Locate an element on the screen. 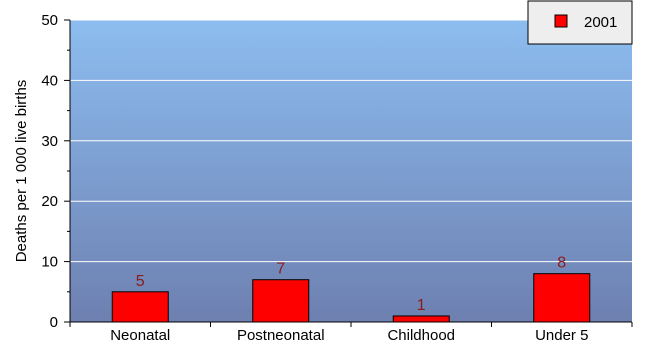 This screenshot has height=343, width=661. x-tick-label: Neonatal is located at coordinates (140, 335).